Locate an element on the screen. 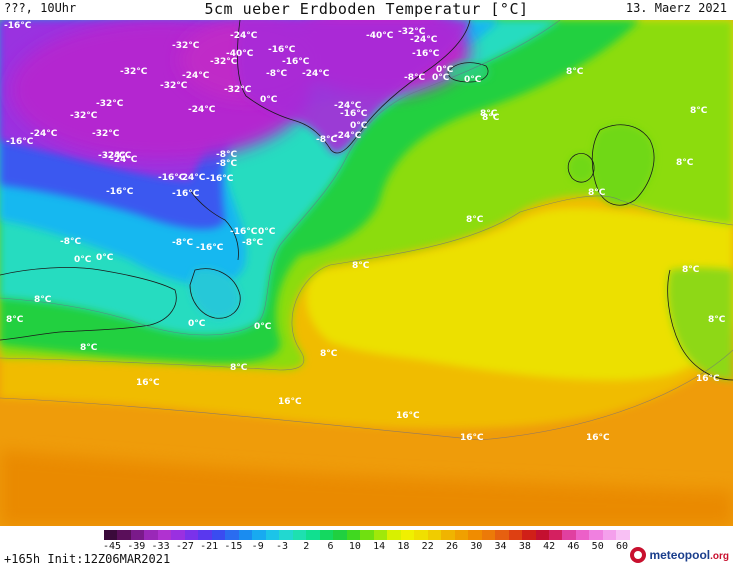 The image size is (733, 566). colorbar-tick-label: 50 is located at coordinates (597, 546).